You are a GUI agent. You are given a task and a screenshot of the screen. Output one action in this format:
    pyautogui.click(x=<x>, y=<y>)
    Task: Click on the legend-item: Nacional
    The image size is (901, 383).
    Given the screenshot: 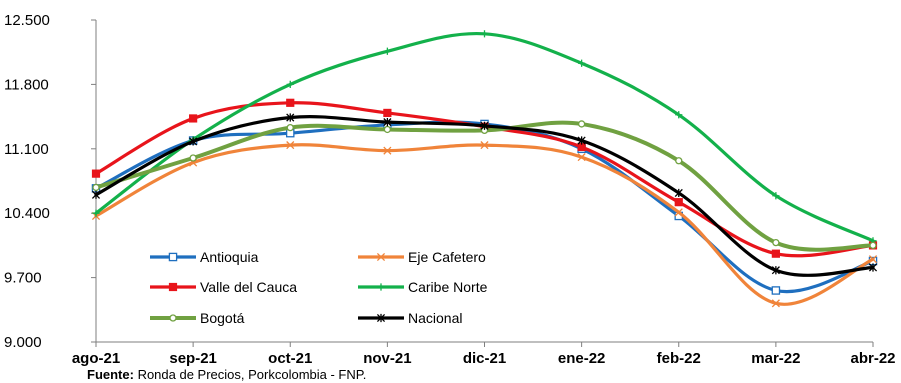 What is the action you would take?
    pyautogui.click(x=410, y=318)
    